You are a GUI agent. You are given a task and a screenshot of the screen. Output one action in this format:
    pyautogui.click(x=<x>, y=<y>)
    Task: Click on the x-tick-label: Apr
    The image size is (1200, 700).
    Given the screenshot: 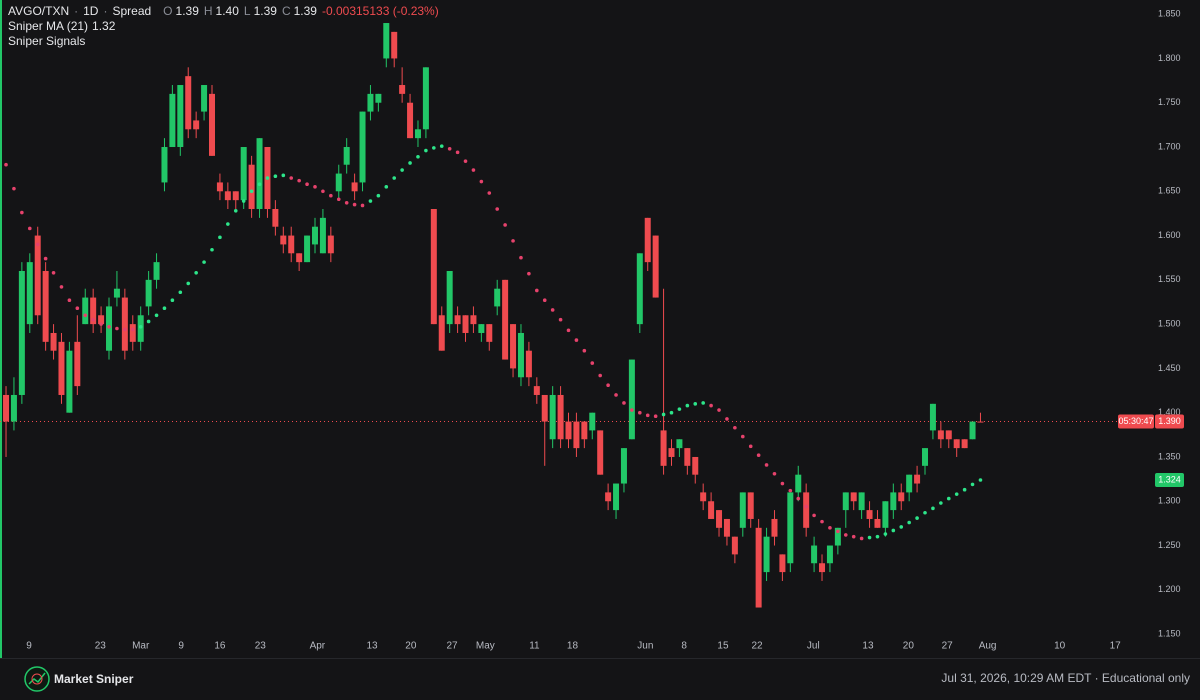 What is the action you would take?
    pyautogui.click(x=318, y=646)
    